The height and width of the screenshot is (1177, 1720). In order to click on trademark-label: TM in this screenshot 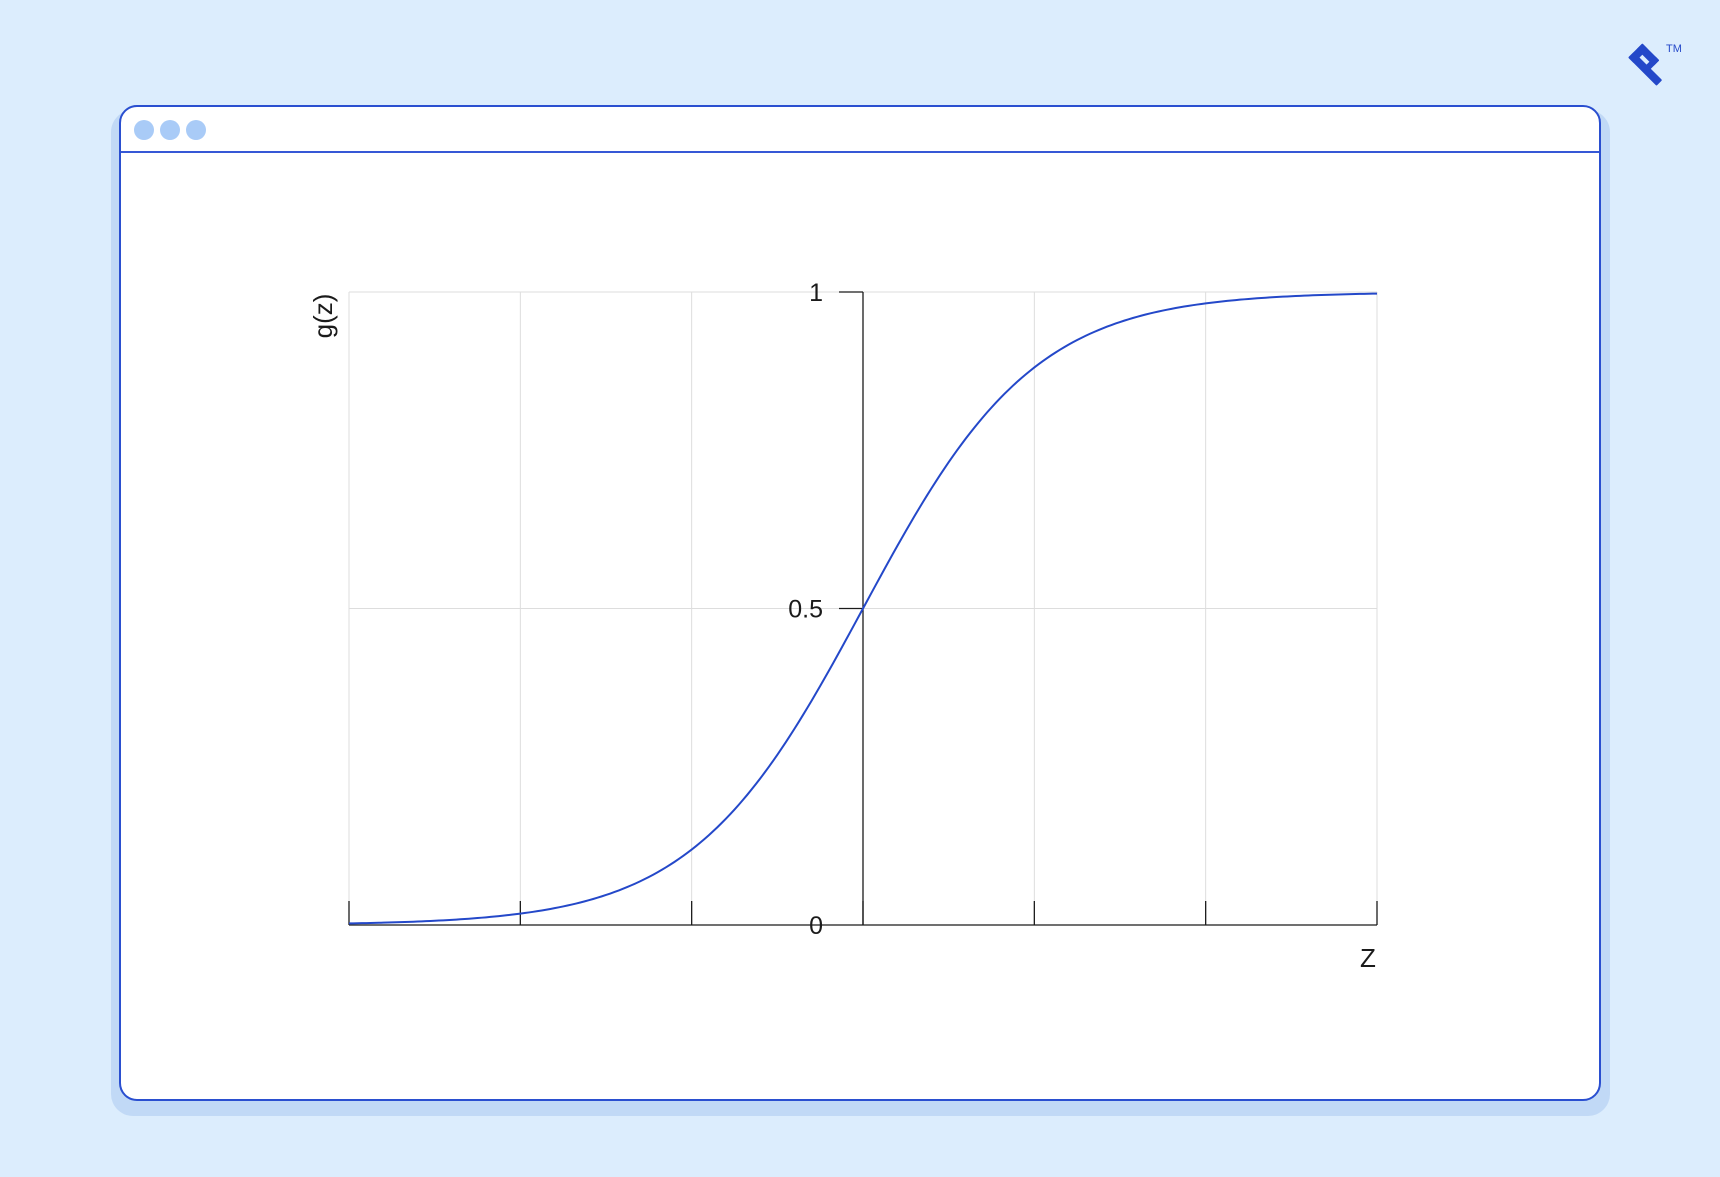, I will do `click(1674, 49)`.